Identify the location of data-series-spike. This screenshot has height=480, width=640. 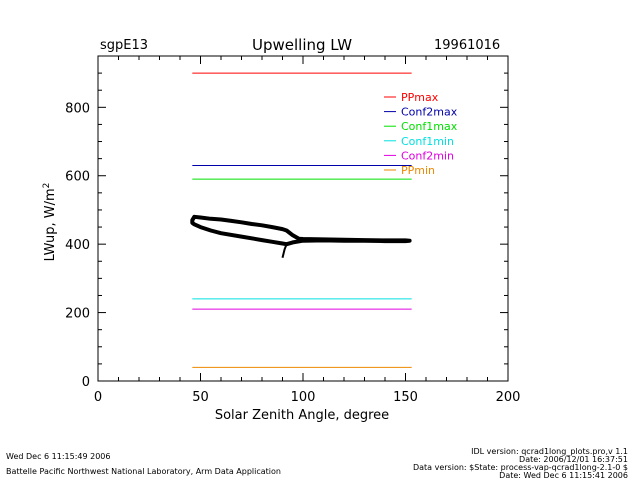
(284, 251).